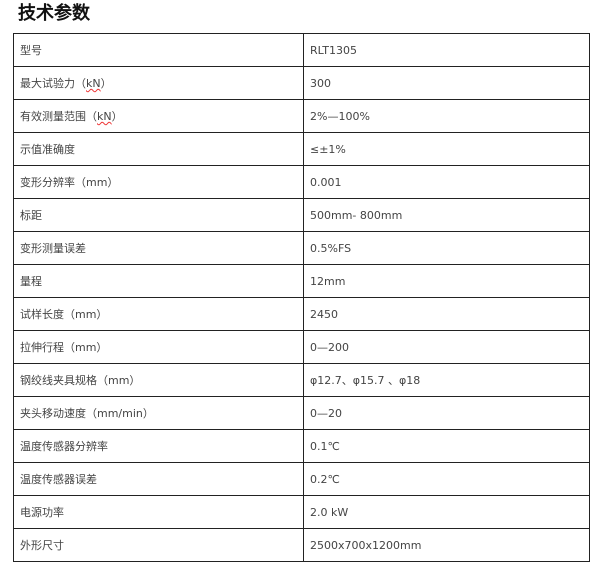 This screenshot has width=600, height=568. I want to click on table-row: 夹头移动速度（mm/min） 0—20, so click(301, 413).